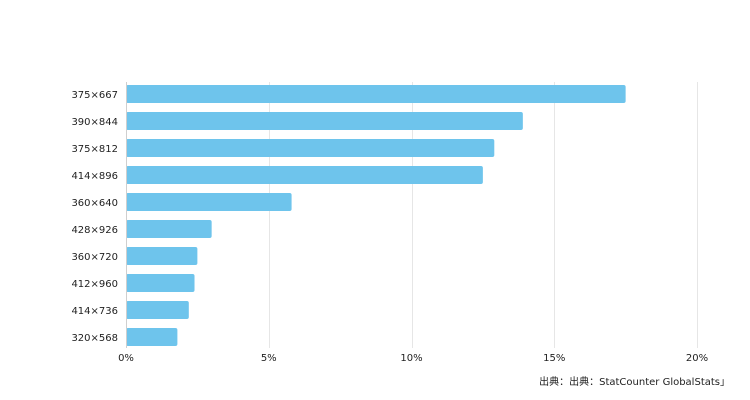 The image size is (750, 400). What do you see at coordinates (94, 284) in the screenshot?
I see `category-label: 412×960` at bounding box center [94, 284].